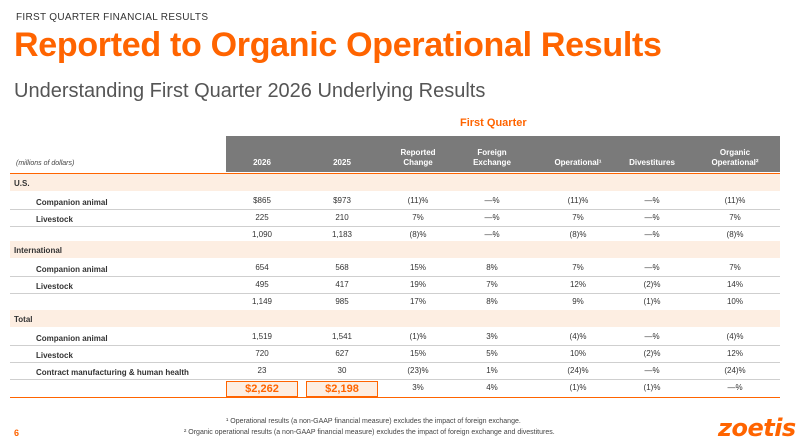 This screenshot has height=446, width=800. I want to click on cell-reported: (8)%, so click(418, 234).